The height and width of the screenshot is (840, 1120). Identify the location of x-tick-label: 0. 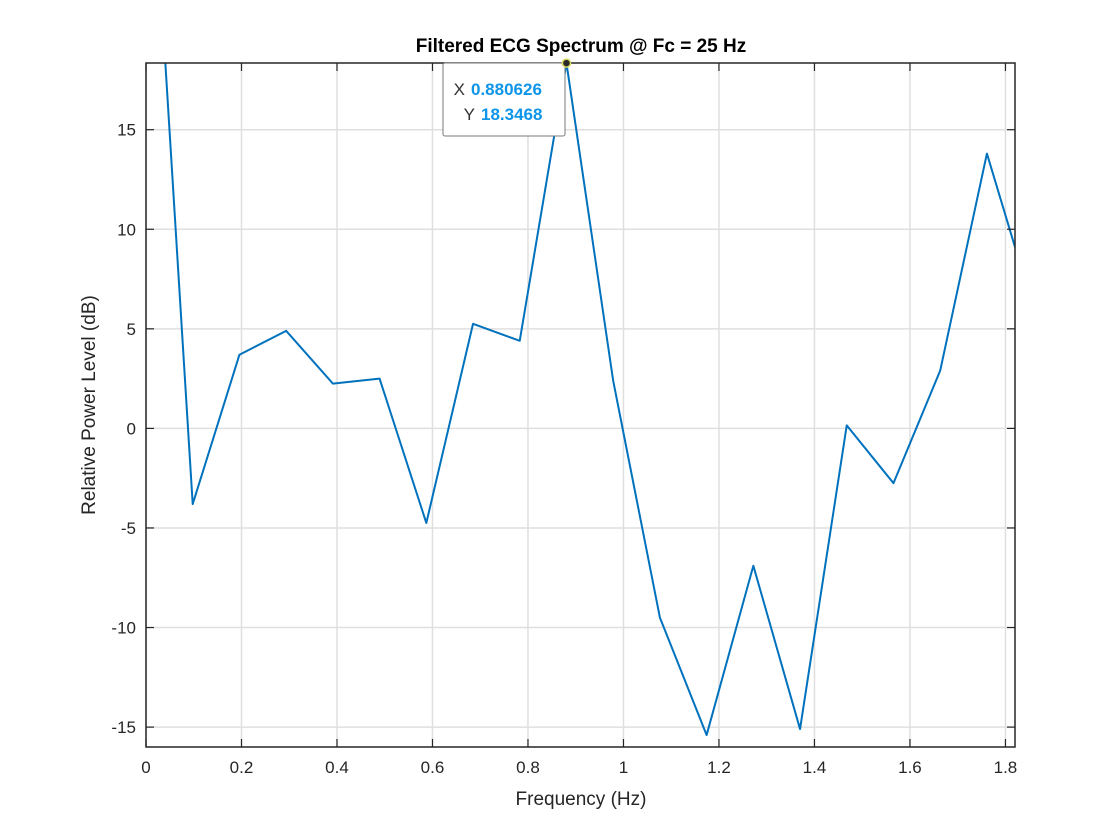
(145, 767).